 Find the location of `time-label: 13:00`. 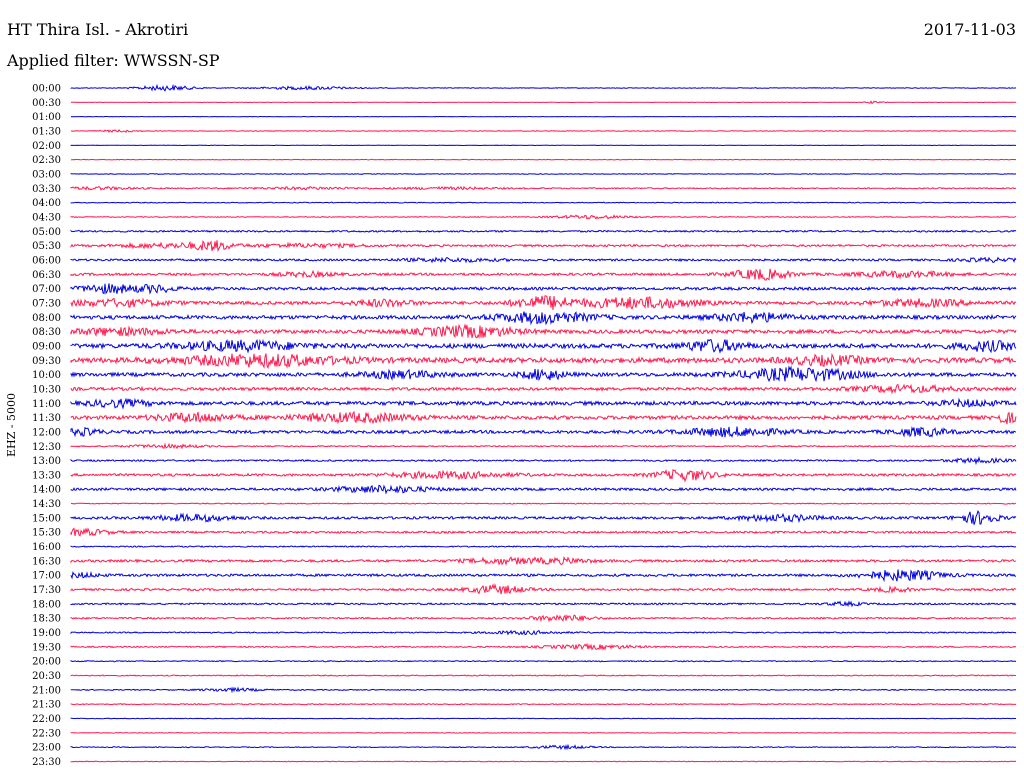

time-label: 13:00 is located at coordinates (46, 461).